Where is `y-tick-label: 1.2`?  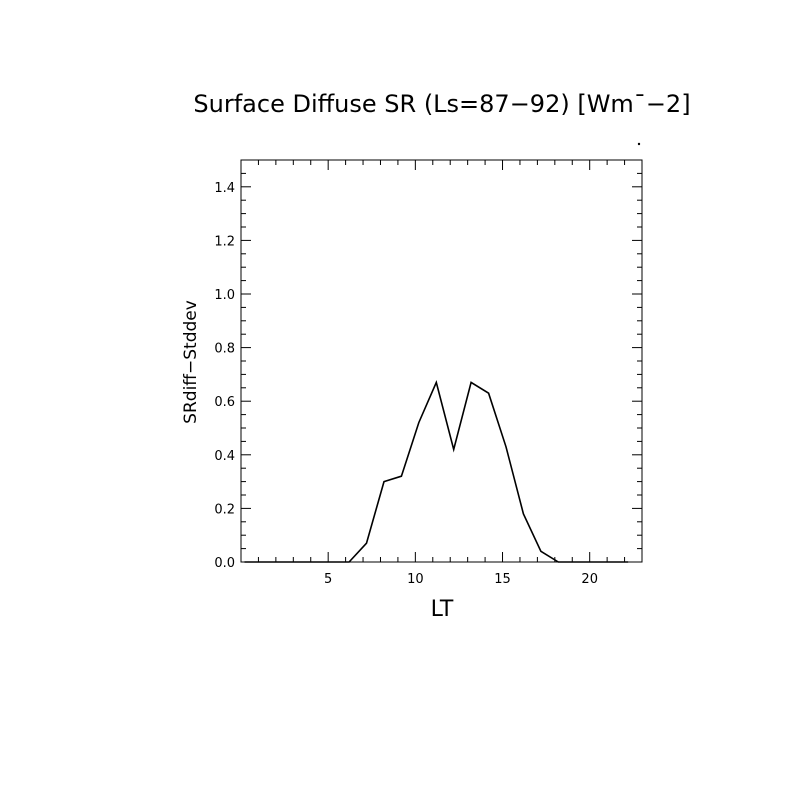
y-tick-label: 1.2 is located at coordinates (224, 241).